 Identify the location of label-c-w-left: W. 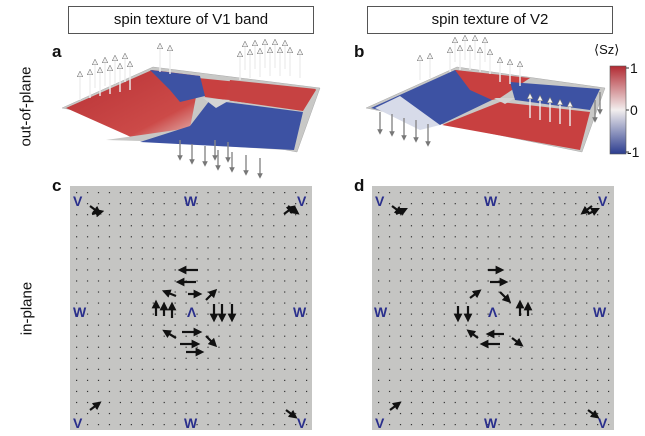
(80, 312).